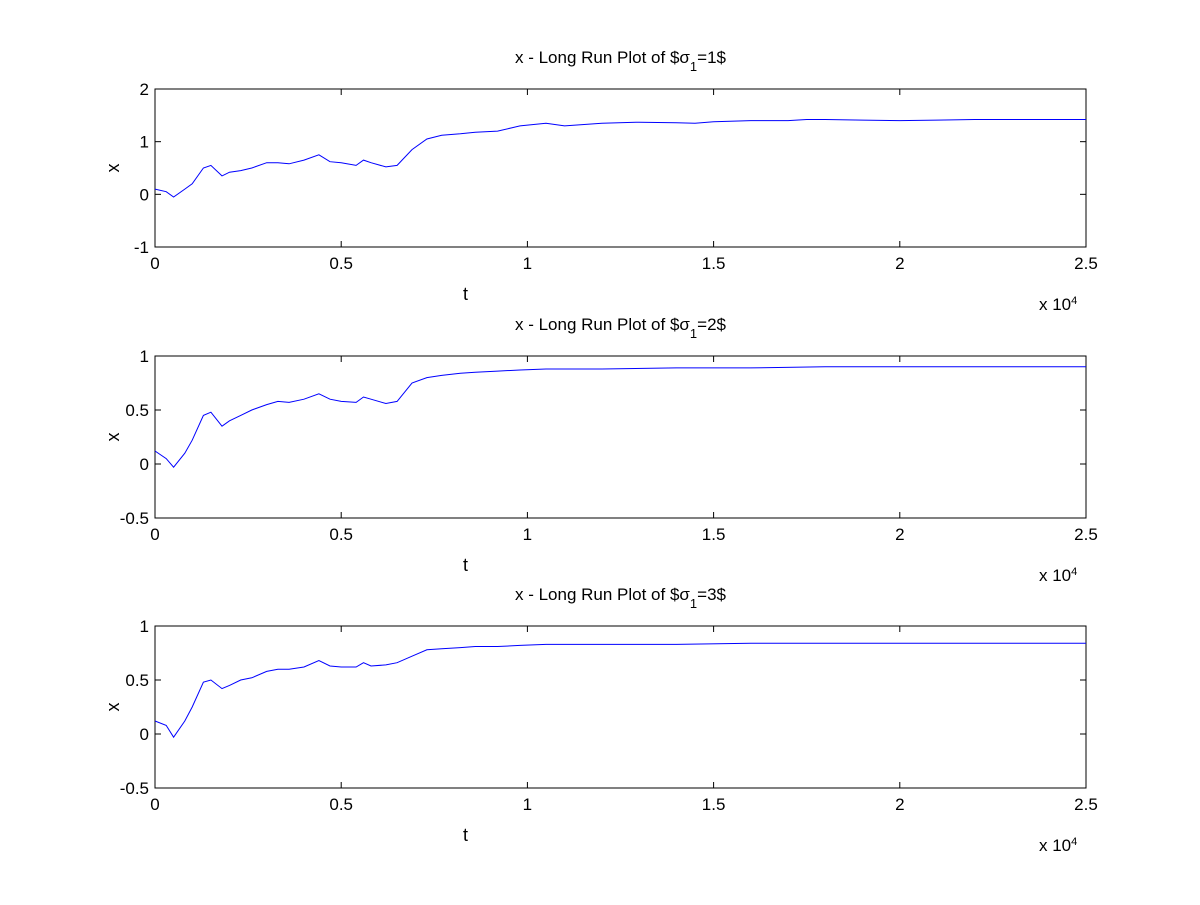  Describe the element at coordinates (621, 598) in the screenshot. I see `chart-title: x - Long Run Plot of $σ1=3$` at that location.